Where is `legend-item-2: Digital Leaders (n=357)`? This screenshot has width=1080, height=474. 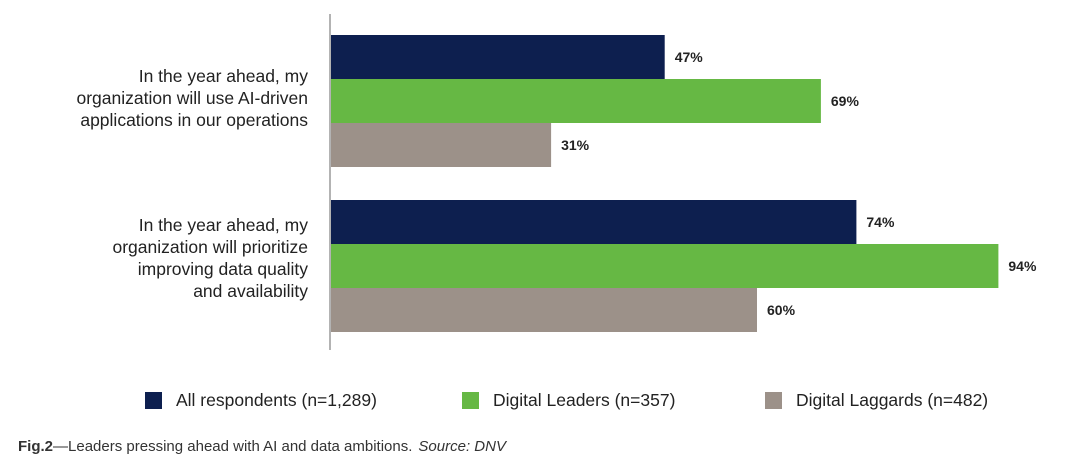 legend-item-2: Digital Leaders (n=357) is located at coordinates (568, 400).